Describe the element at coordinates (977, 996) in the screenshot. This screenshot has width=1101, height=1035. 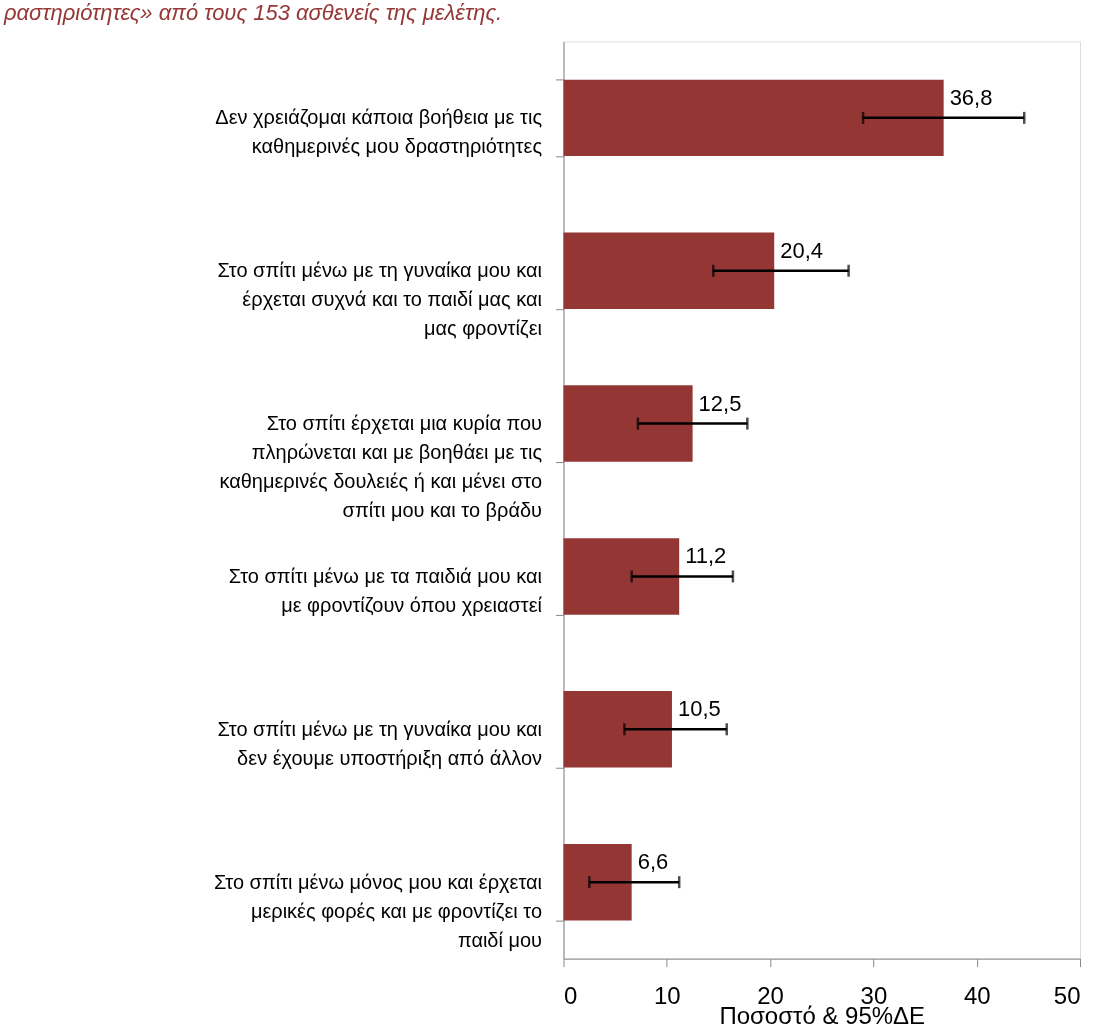
I see `x-tick-label: 40` at that location.